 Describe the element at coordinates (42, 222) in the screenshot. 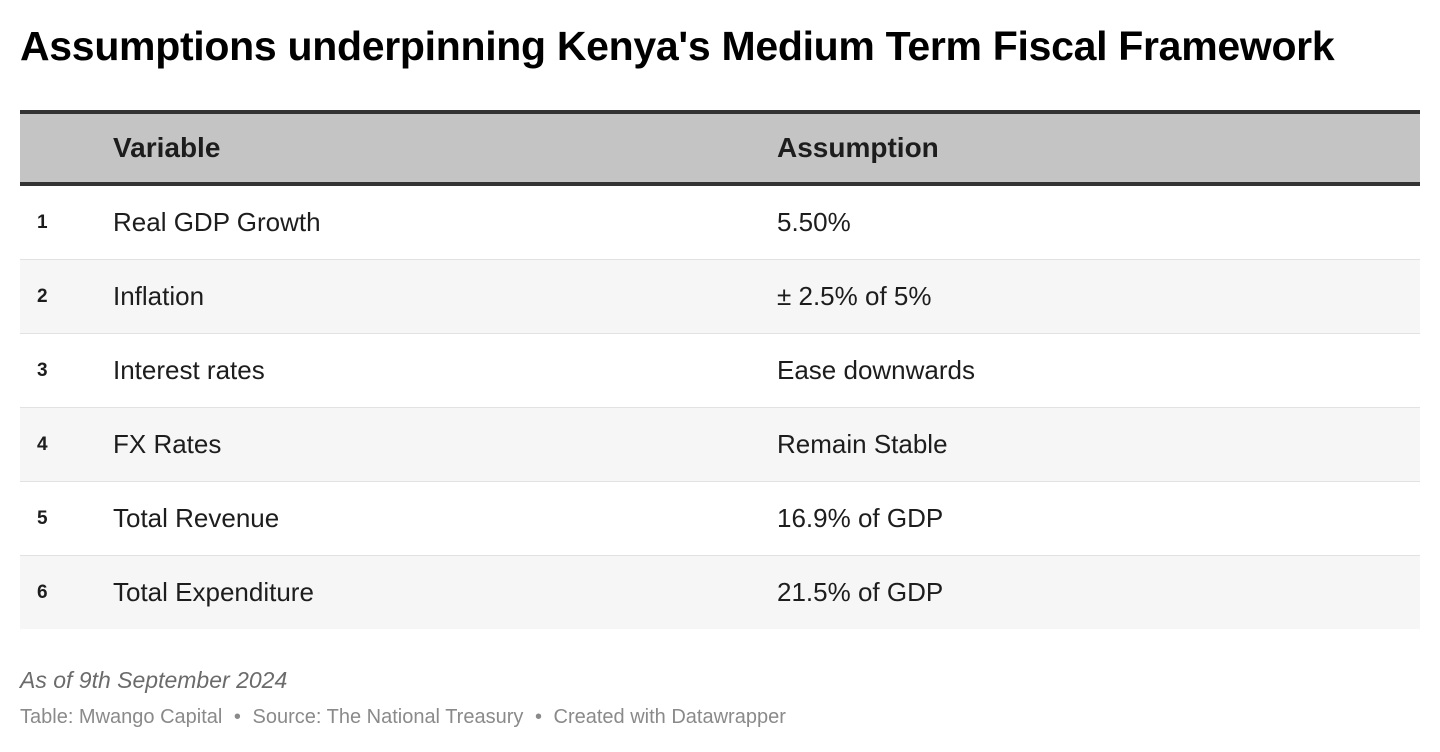

I see `row-number: 1` at that location.